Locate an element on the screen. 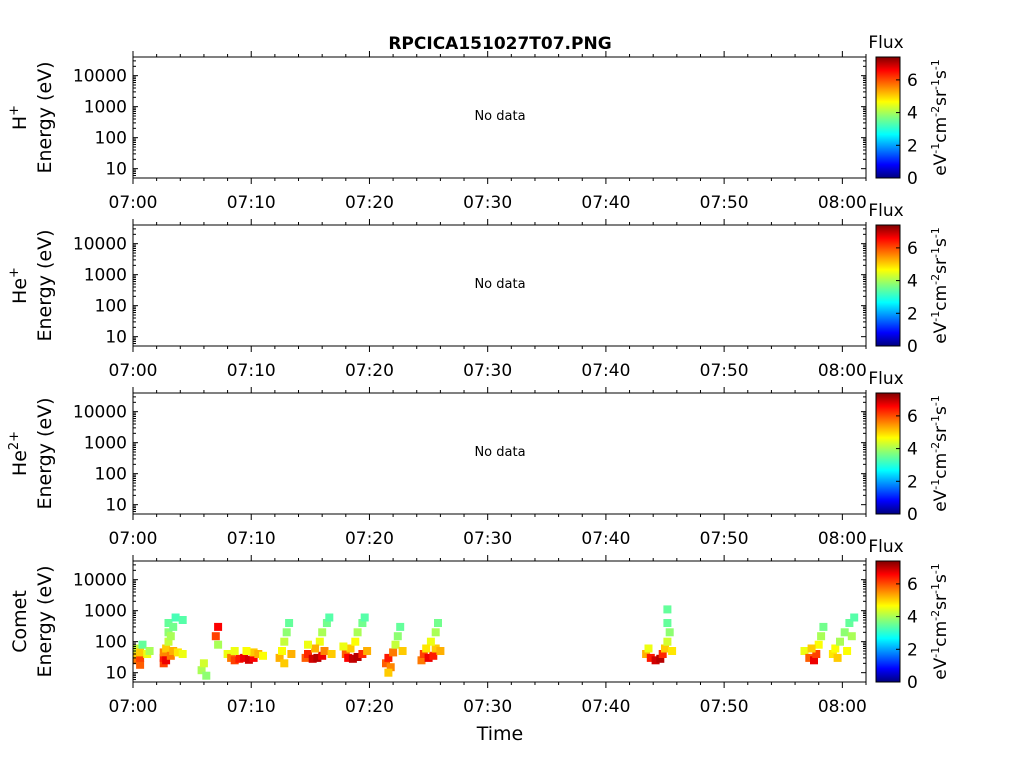 This screenshot has width=1024, height=768. colorbar-gradient is located at coordinates (888, 285).